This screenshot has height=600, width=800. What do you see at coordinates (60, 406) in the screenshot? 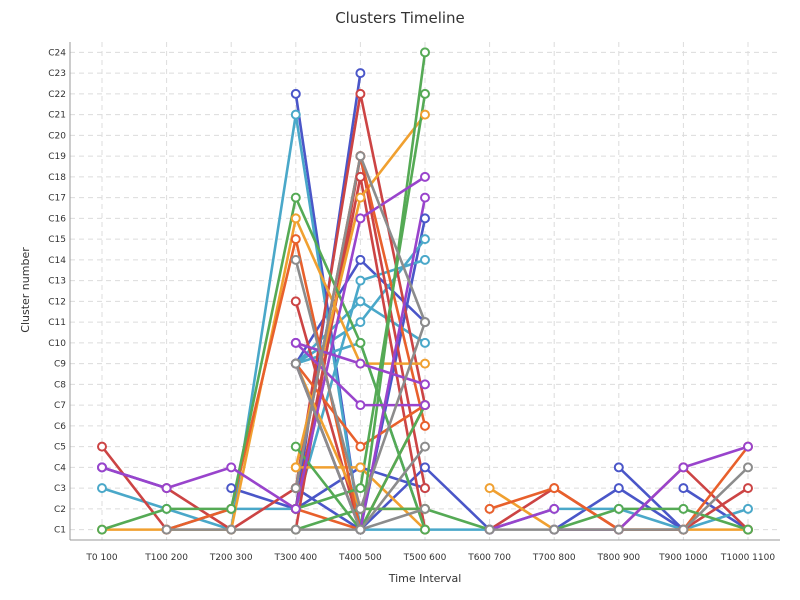
I see `y-tick-label: C7` at bounding box center [60, 406].